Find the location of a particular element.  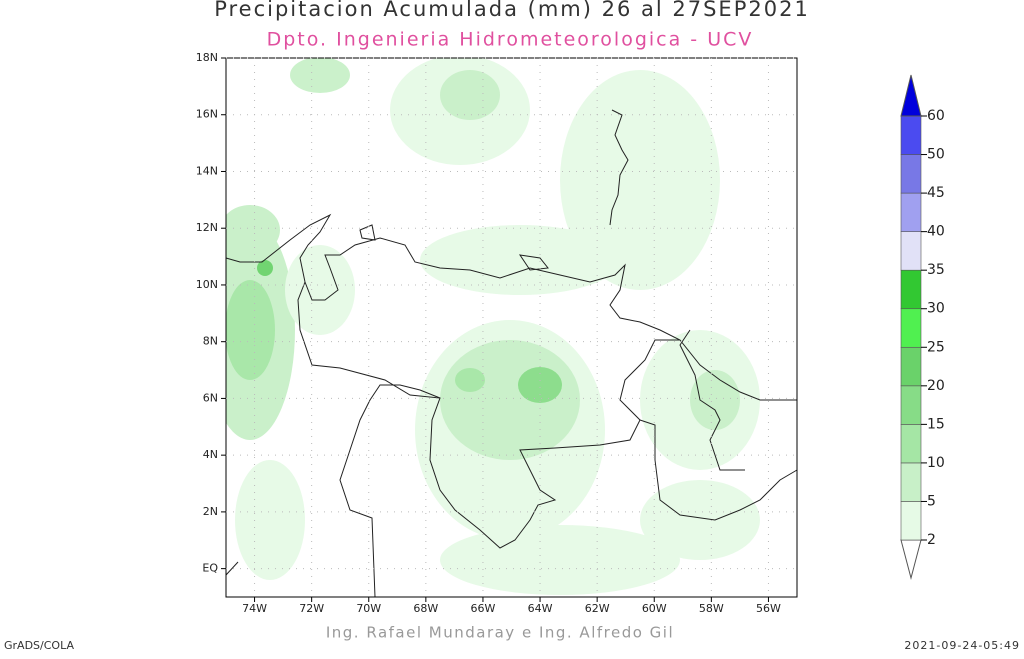

timestamp: 2021-09-24-05:49 is located at coordinates (962, 645).